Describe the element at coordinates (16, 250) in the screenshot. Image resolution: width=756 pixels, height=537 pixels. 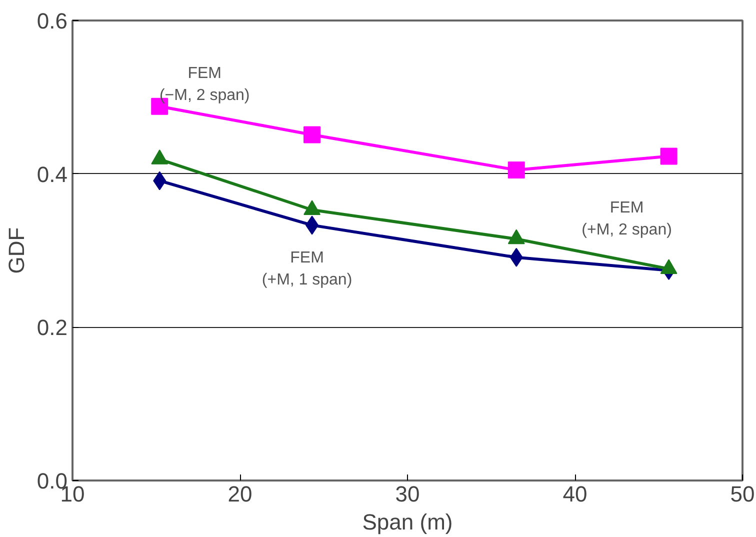
I see `y-axis-title: GDF` at that location.